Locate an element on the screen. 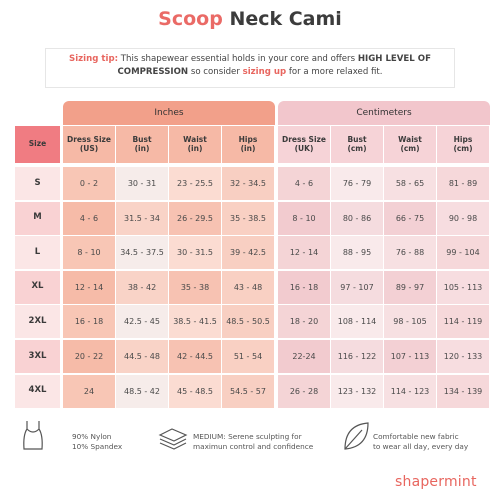 The width and height of the screenshot is (500, 500). size-cell: 2XL is located at coordinates (37, 322).